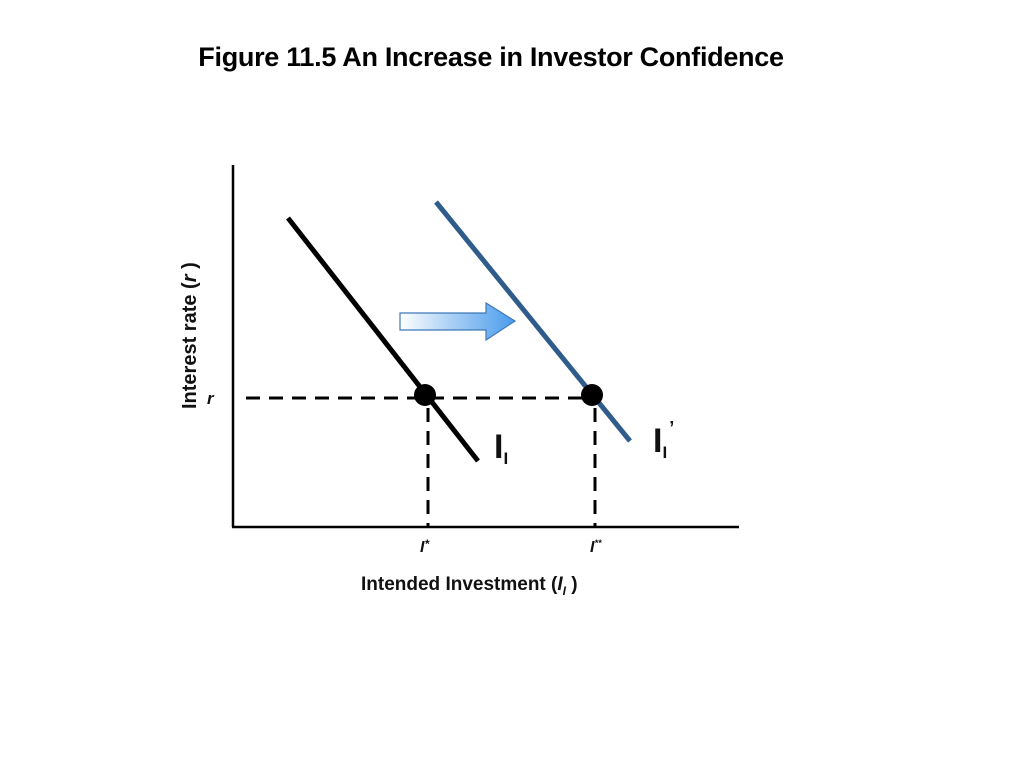  Describe the element at coordinates (501, 448) in the screenshot. I see `curve-label-original: II` at that location.